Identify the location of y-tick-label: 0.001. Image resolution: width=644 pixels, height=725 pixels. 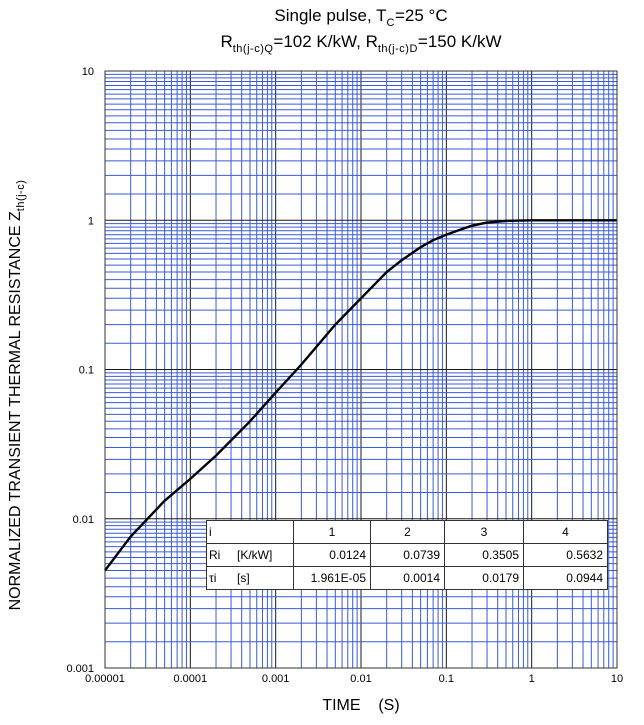
(80, 669).